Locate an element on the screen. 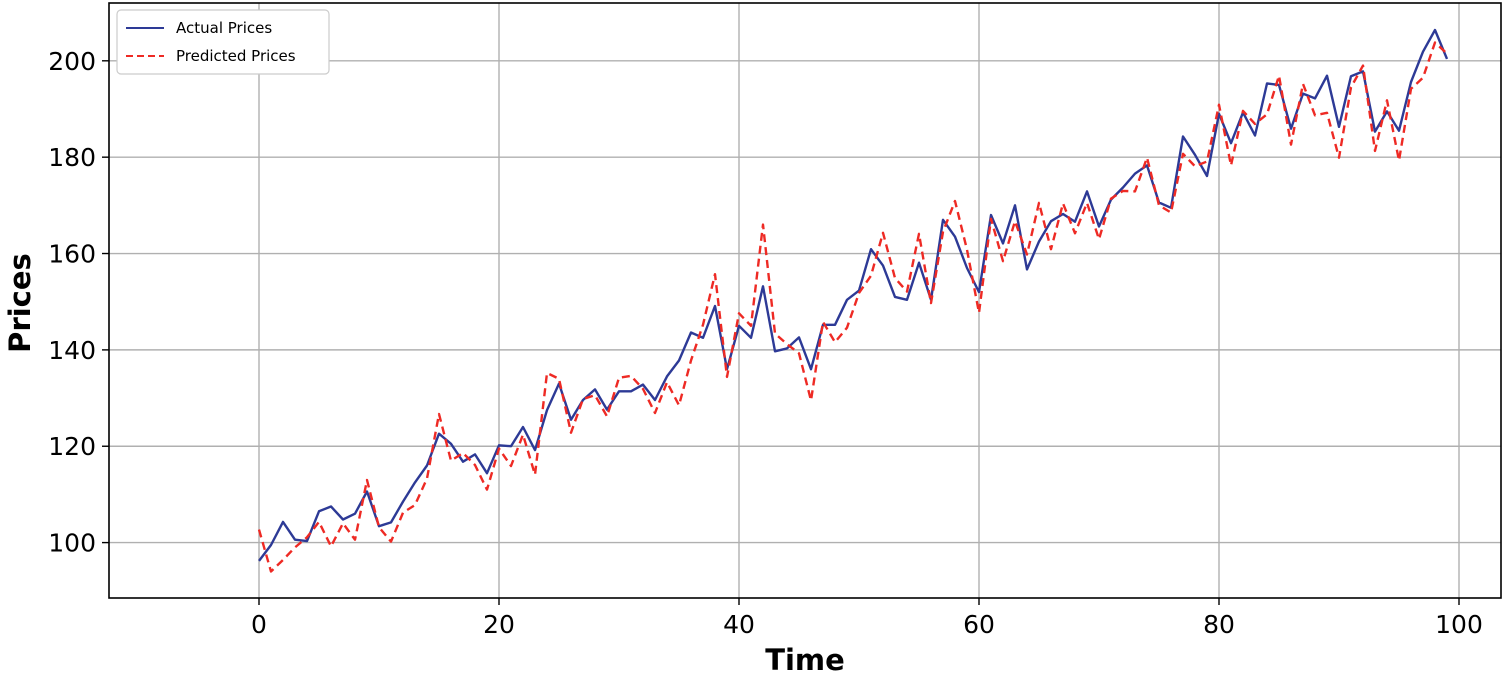  y-tick-label: 200 is located at coordinates (72, 61).